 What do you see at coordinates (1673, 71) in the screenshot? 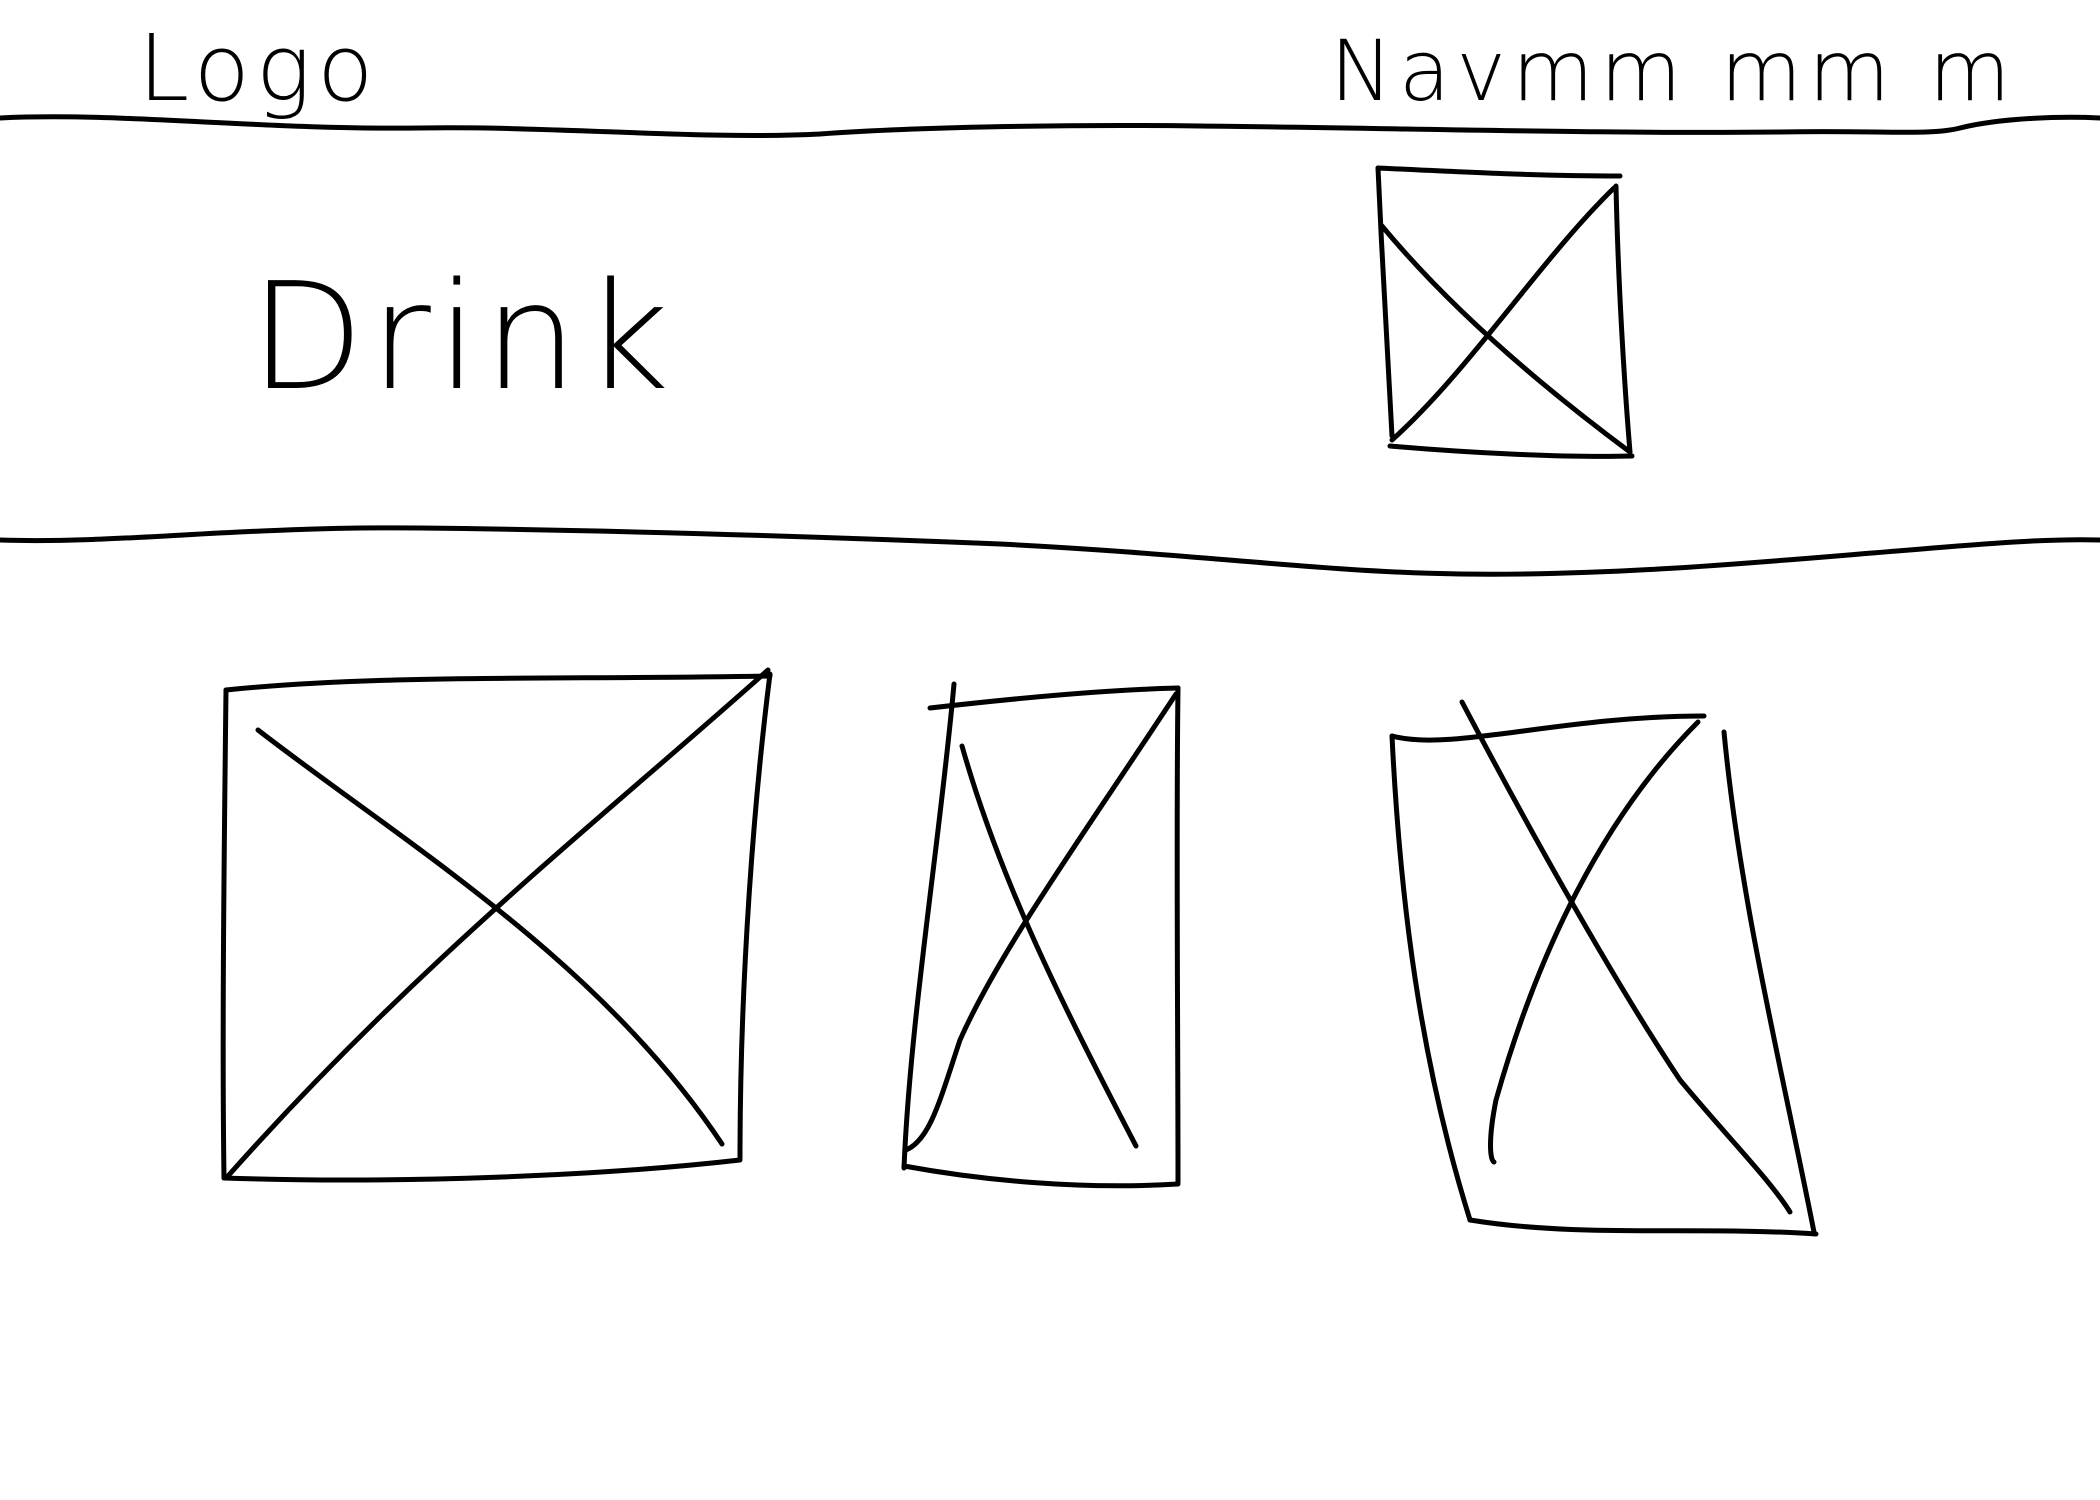
I see `main-nav: Navmm mm m` at bounding box center [1673, 71].